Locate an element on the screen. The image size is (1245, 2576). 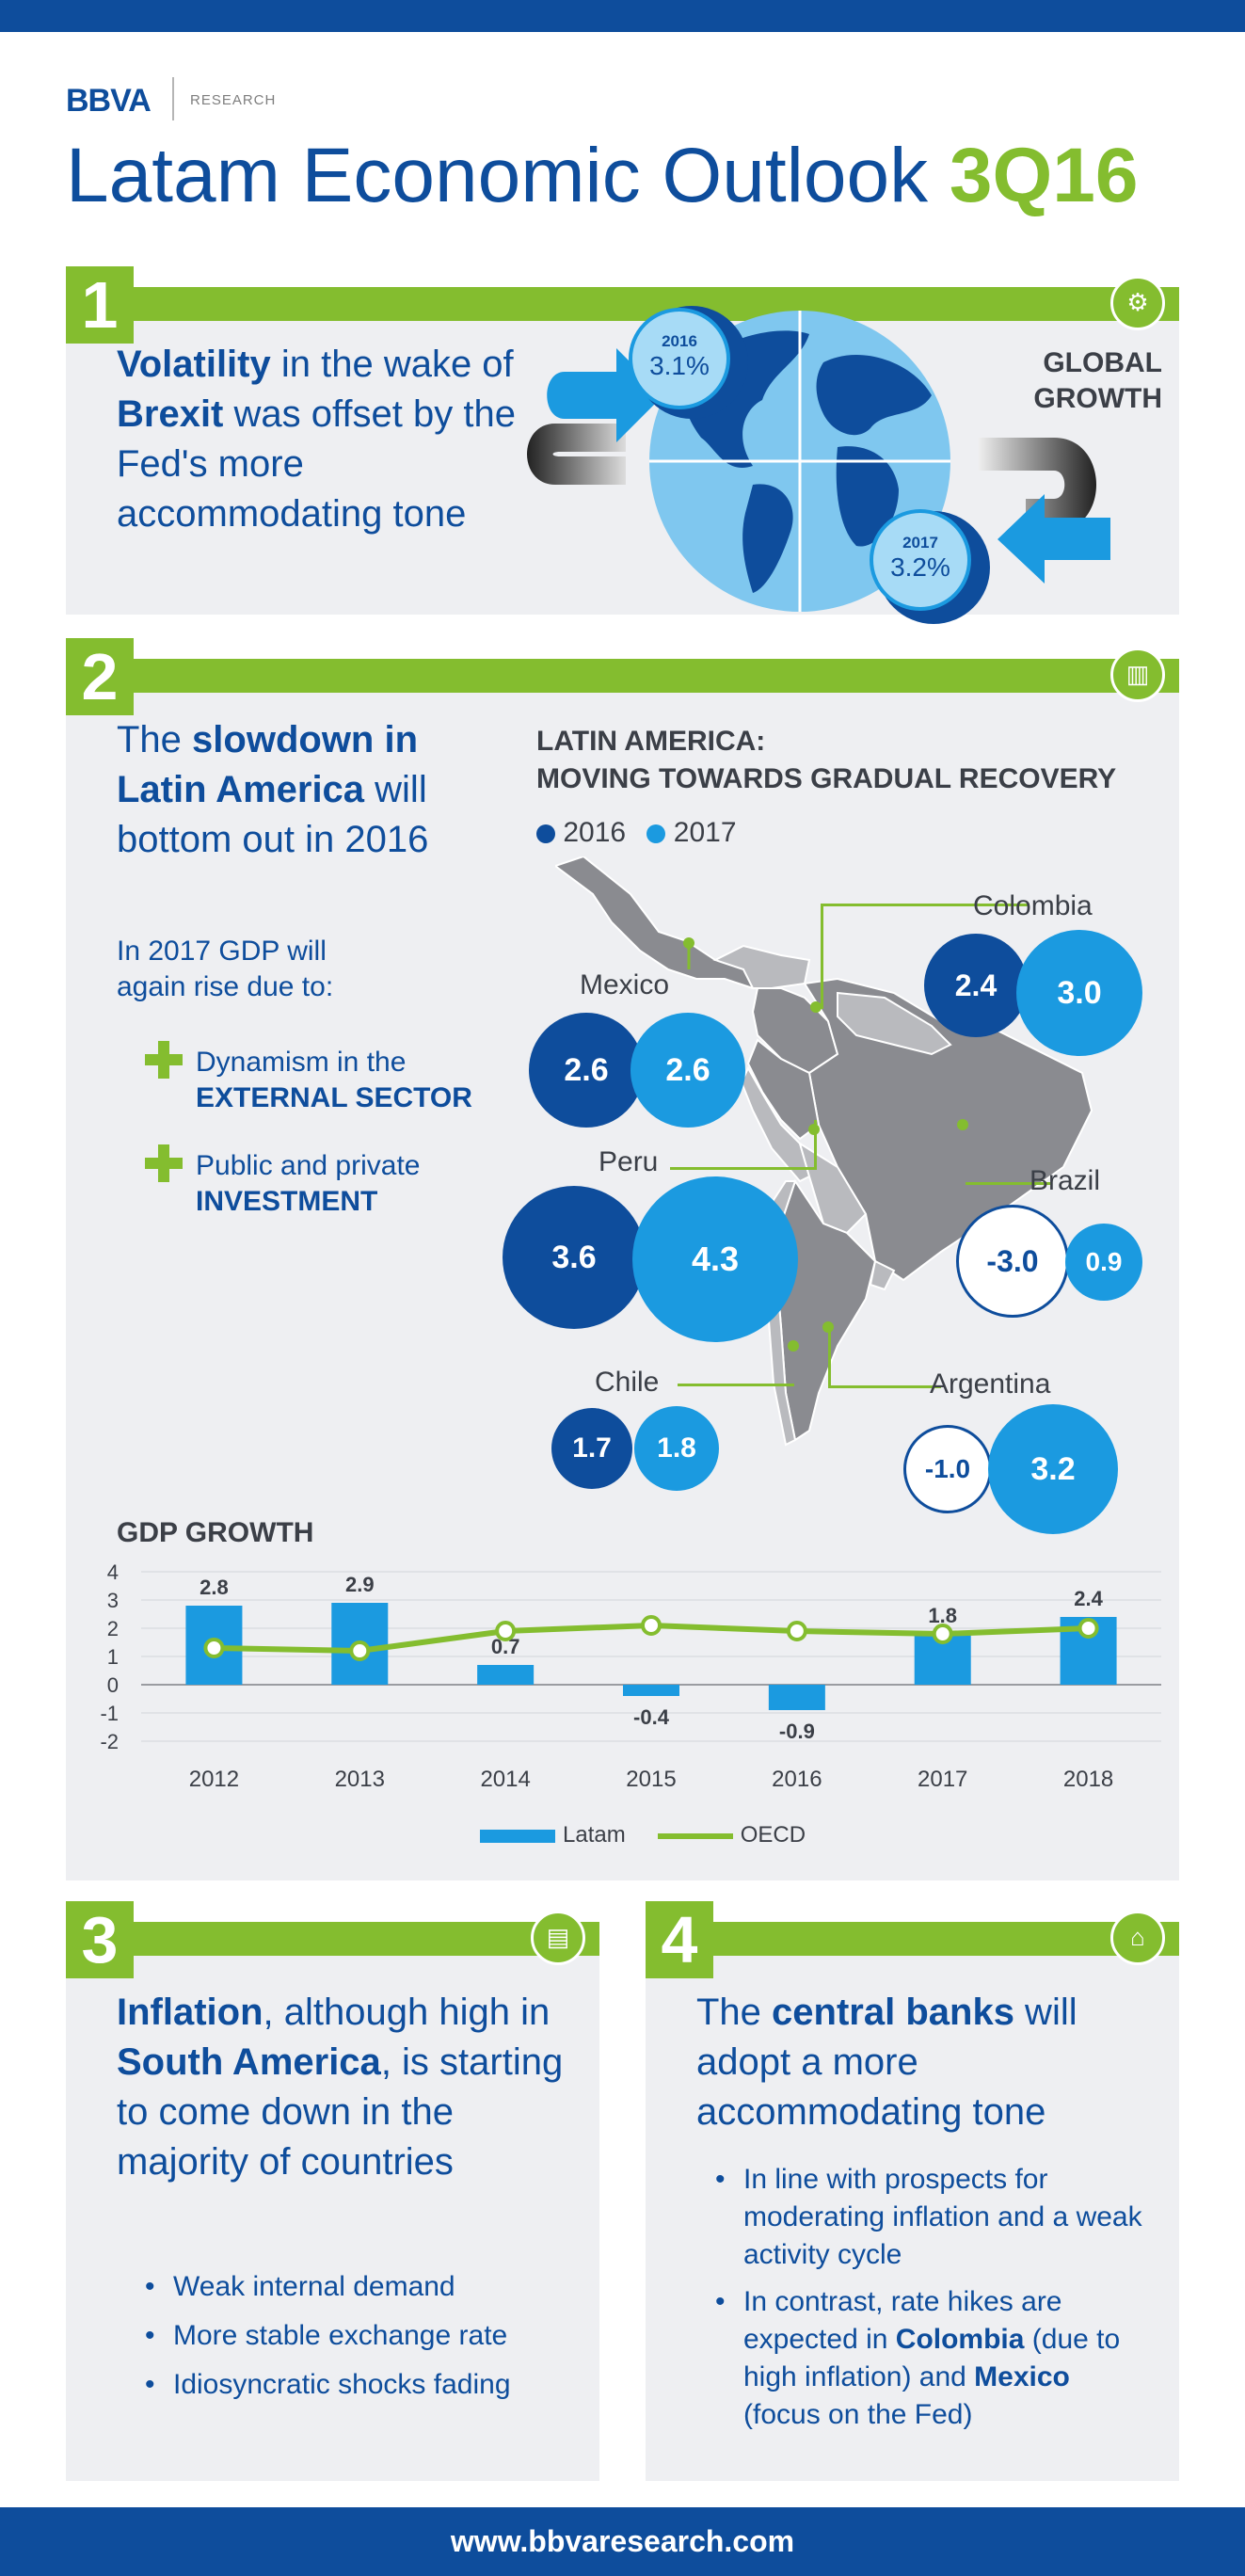
chile-label: Chile is located at coordinates (627, 1382).